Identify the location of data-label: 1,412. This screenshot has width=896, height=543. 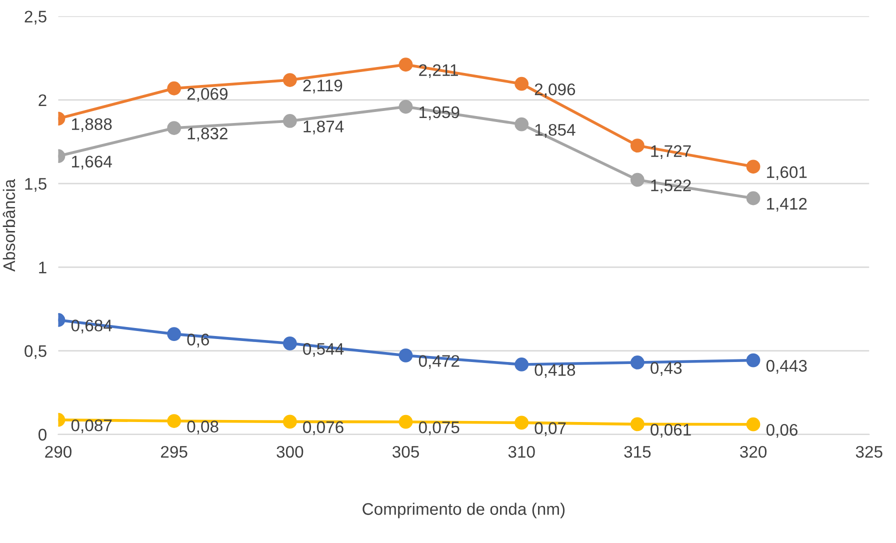
(787, 205).